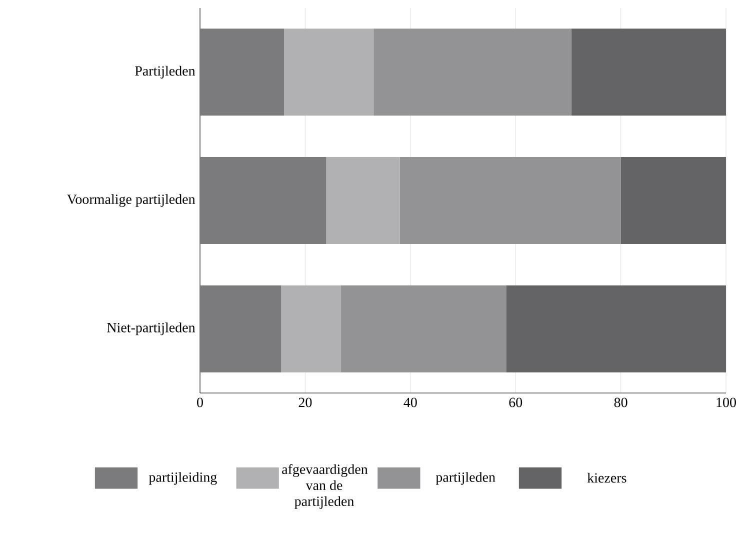 Image resolution: width=738 pixels, height=560 pixels. What do you see at coordinates (621, 403) in the screenshot?
I see `x-tick-label: 80` at bounding box center [621, 403].